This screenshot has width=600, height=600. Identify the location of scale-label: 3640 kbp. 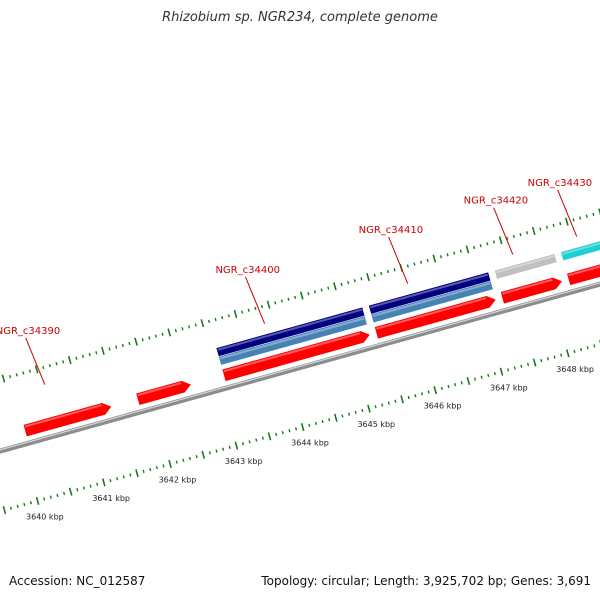
(45, 516).